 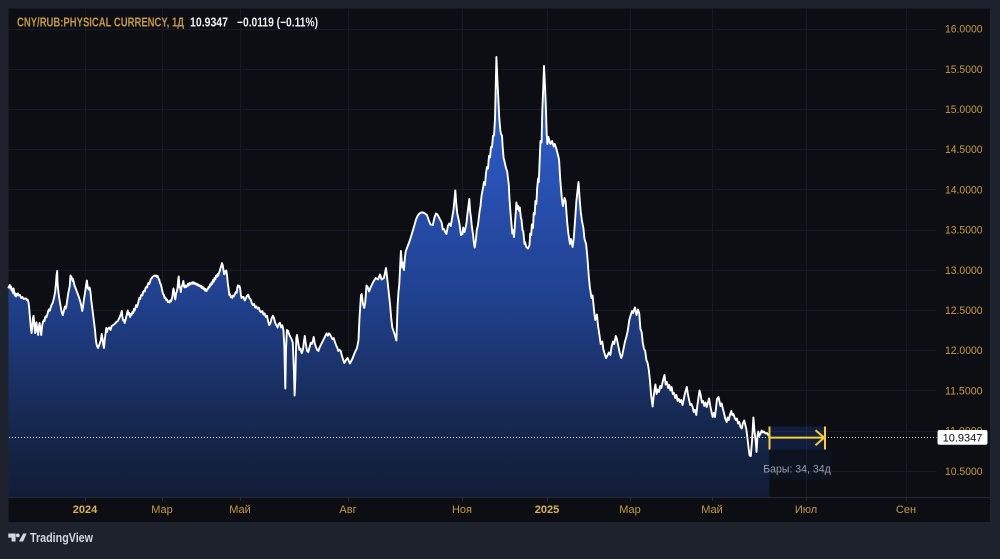 What do you see at coordinates (797, 470) in the screenshot?
I see `svg-text: Бары: 34, 34д` at bounding box center [797, 470].